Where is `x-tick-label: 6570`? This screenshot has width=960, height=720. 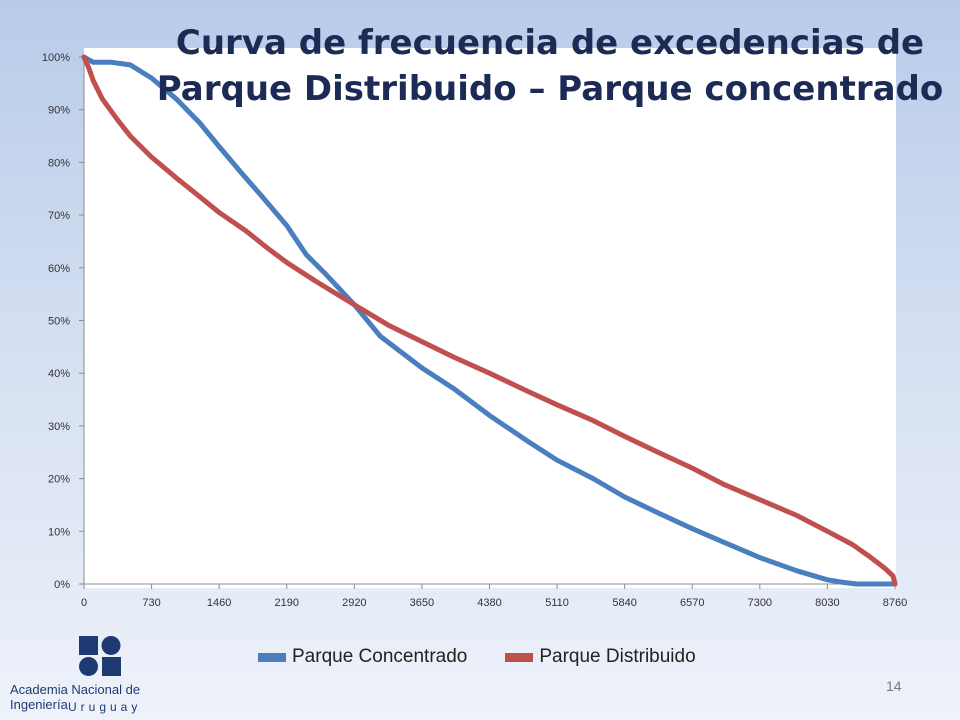
x-tick-label: 6570 is located at coordinates (692, 603).